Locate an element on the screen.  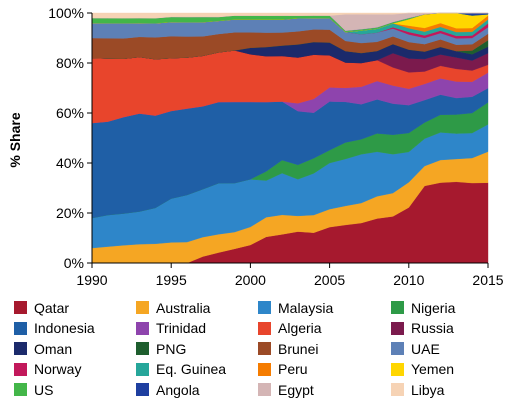
y-tick-label: 100% is located at coordinates (66, 13).